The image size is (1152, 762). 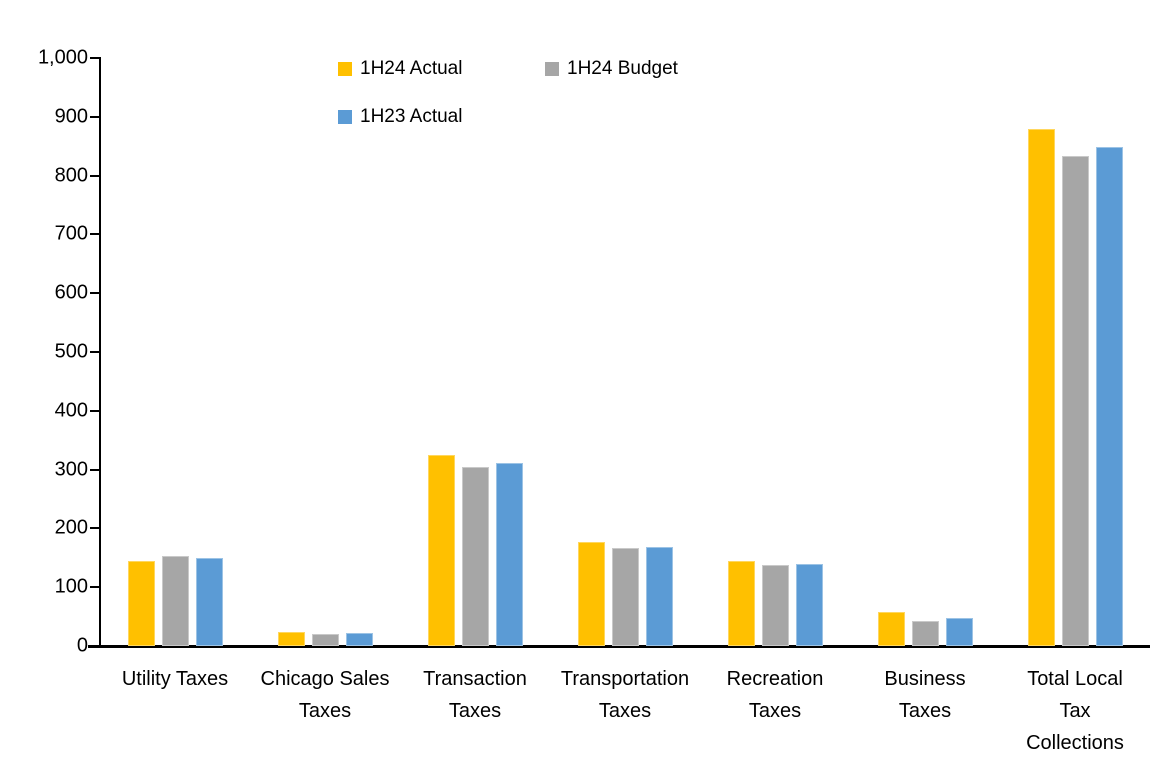 What do you see at coordinates (325, 679) in the screenshot?
I see `x-axis-label-line: Chicago Sales` at bounding box center [325, 679].